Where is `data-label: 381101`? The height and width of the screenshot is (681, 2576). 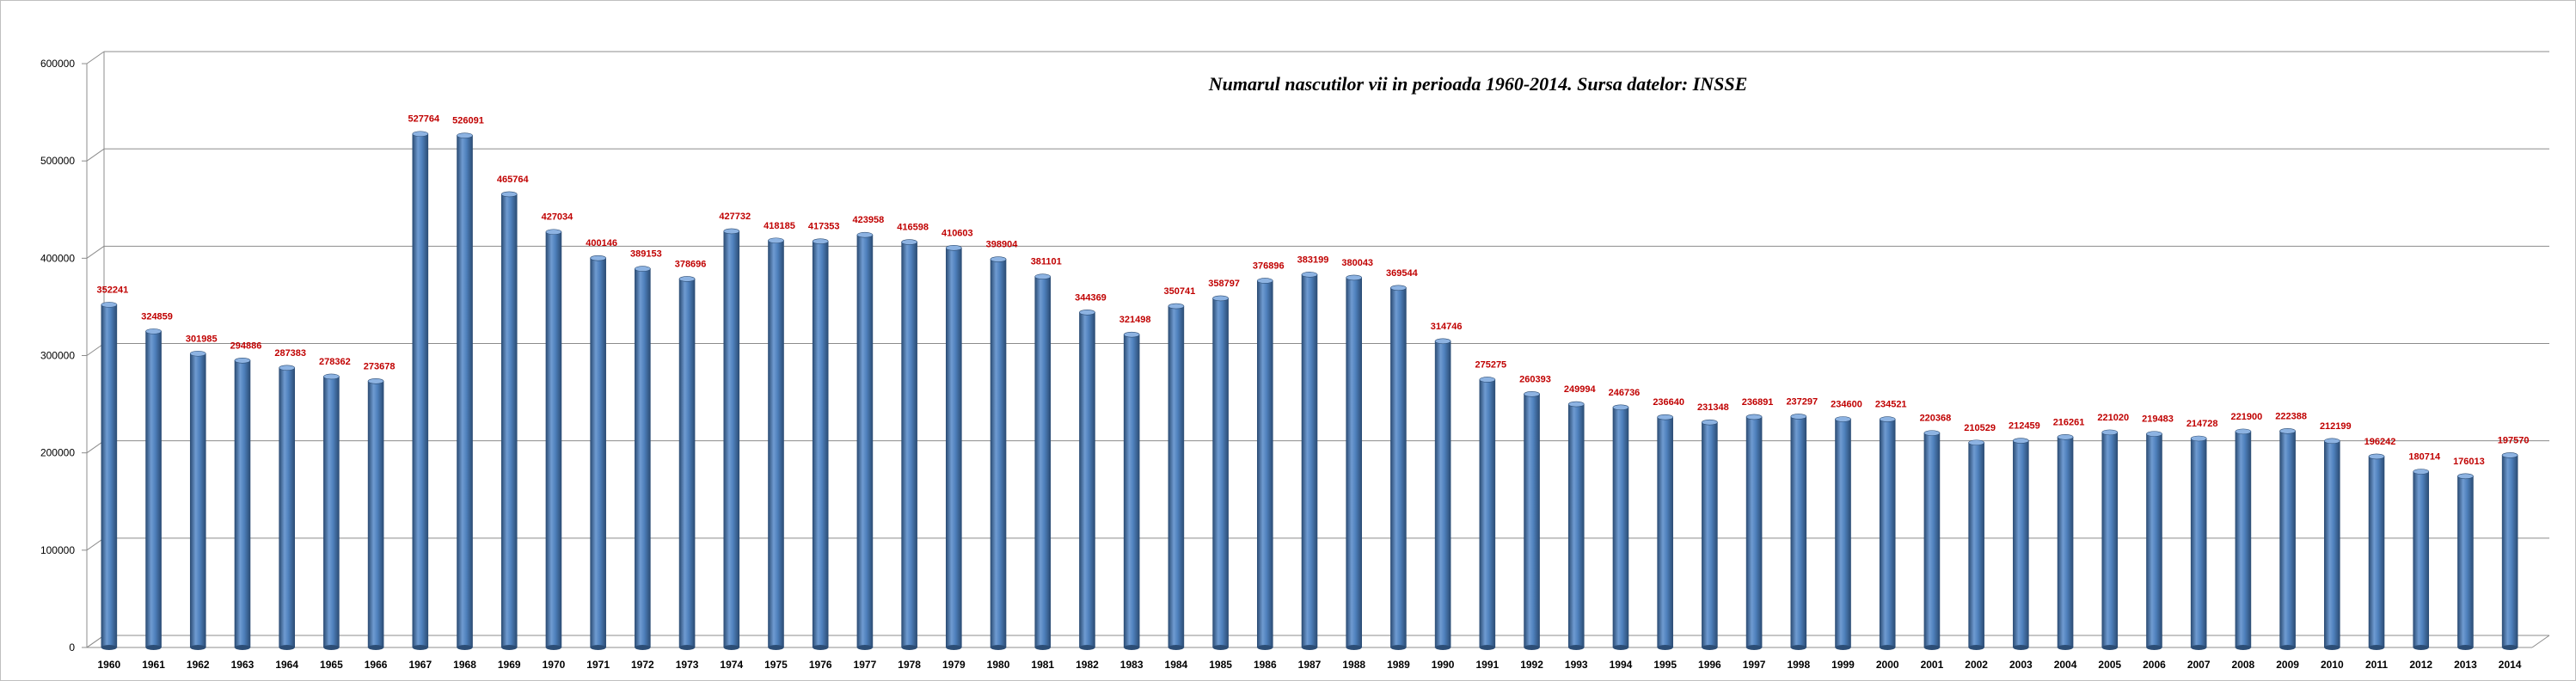 data-label: 381101 is located at coordinates (1046, 262).